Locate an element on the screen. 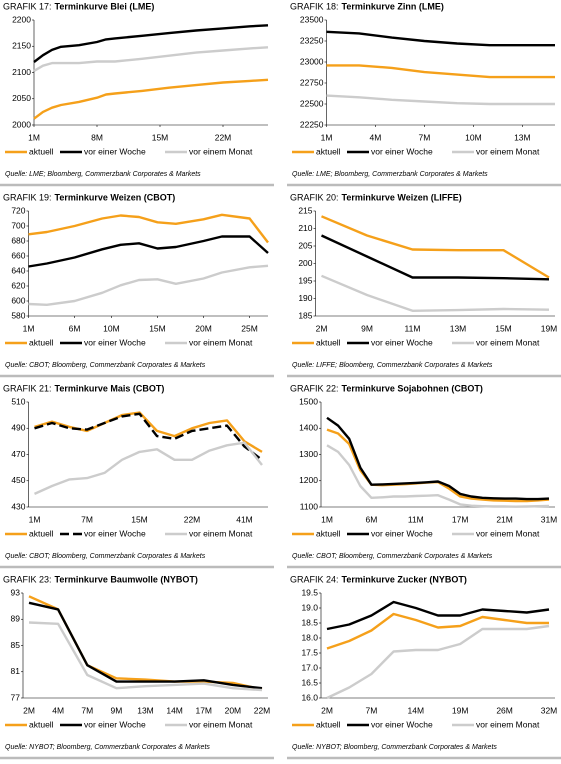  y-tick-label: 720 is located at coordinates (18, 210).